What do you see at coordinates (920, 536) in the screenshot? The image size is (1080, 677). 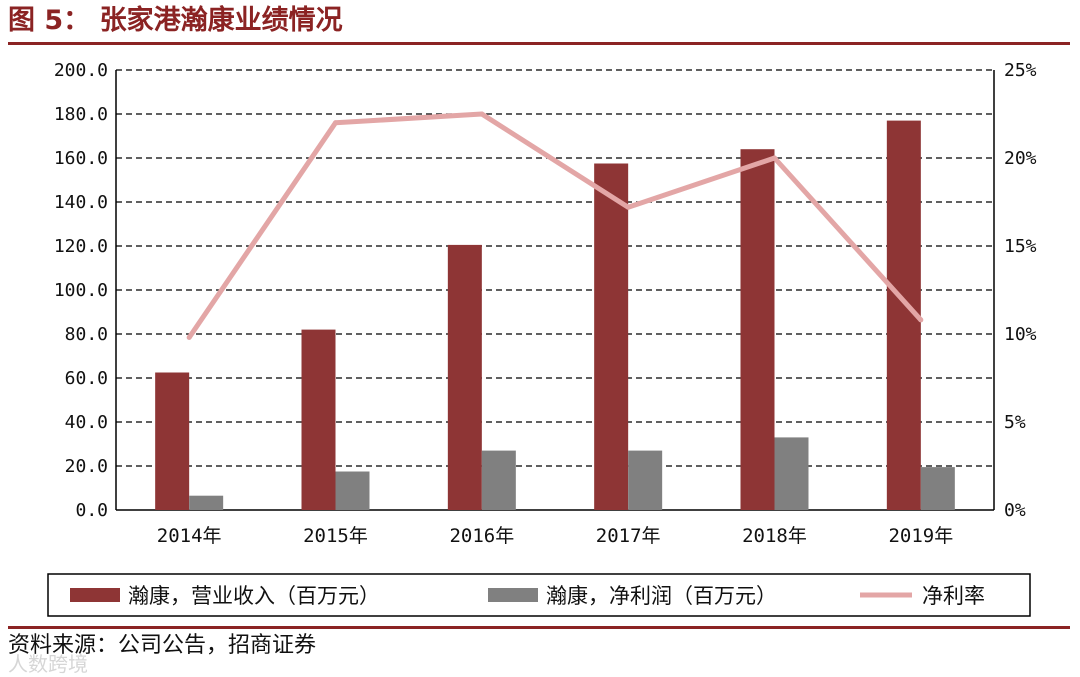 I see `x-tick-label: 2019年` at bounding box center [920, 536].